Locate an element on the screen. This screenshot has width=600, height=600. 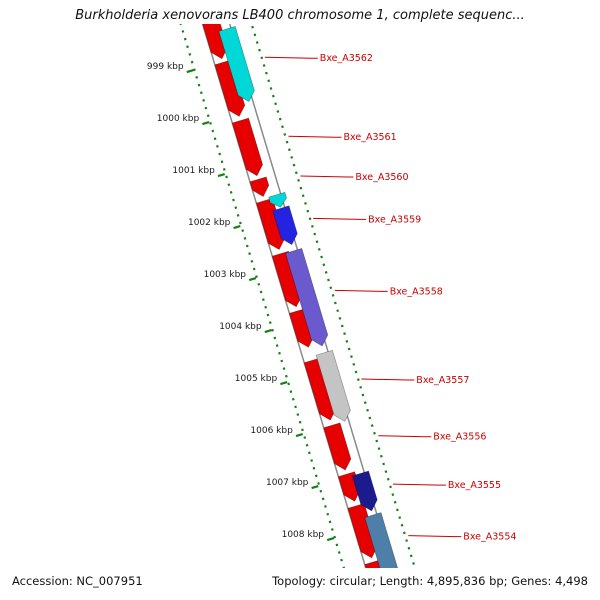
gene-arrow-Bxe_A3557 is located at coordinates (333, 385).